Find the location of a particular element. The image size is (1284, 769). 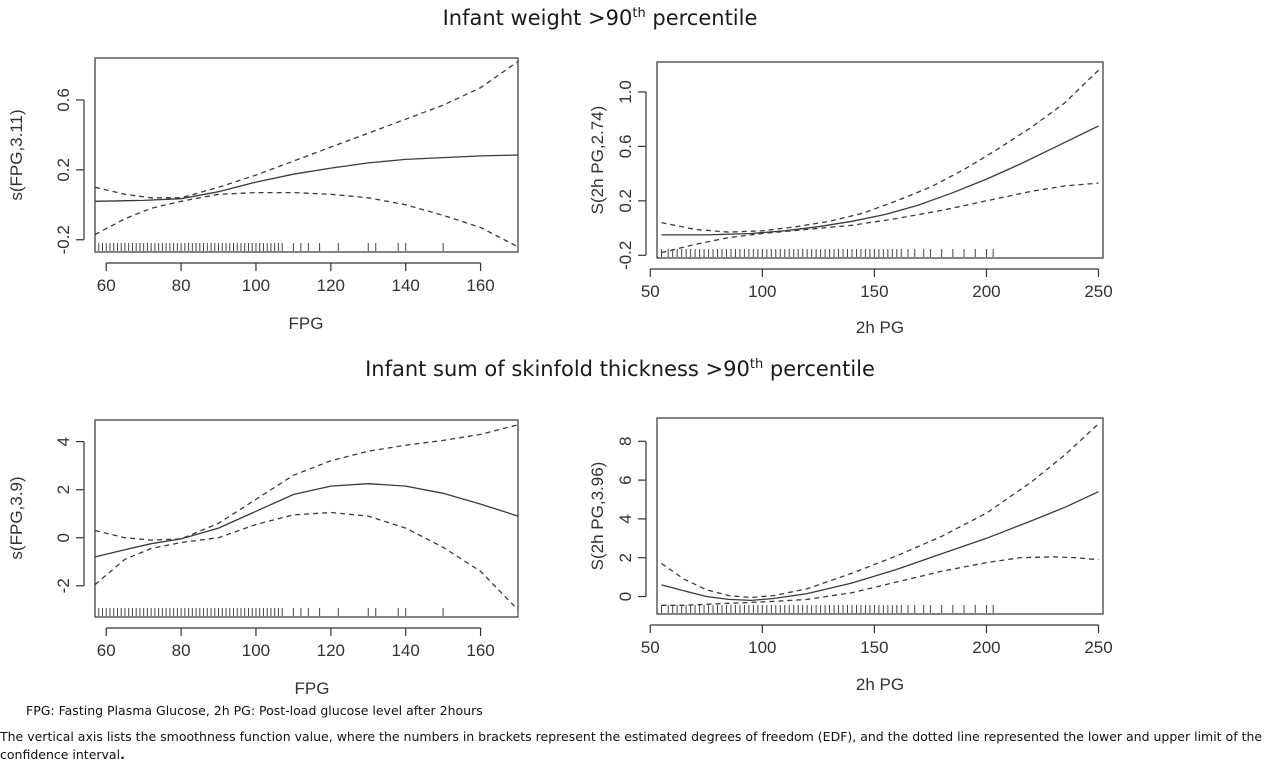

y-tick-label: 6 is located at coordinates (625, 479).